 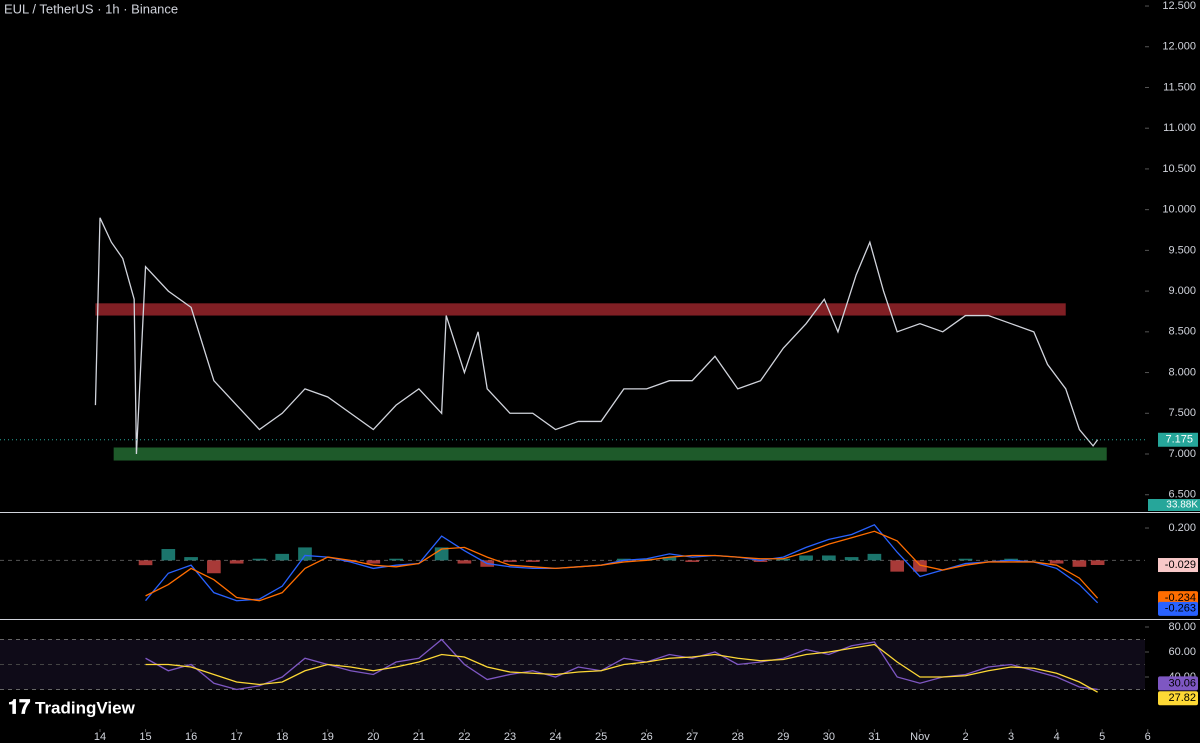 I want to click on price-tag-label: -0.029, so click(x=1180, y=565).